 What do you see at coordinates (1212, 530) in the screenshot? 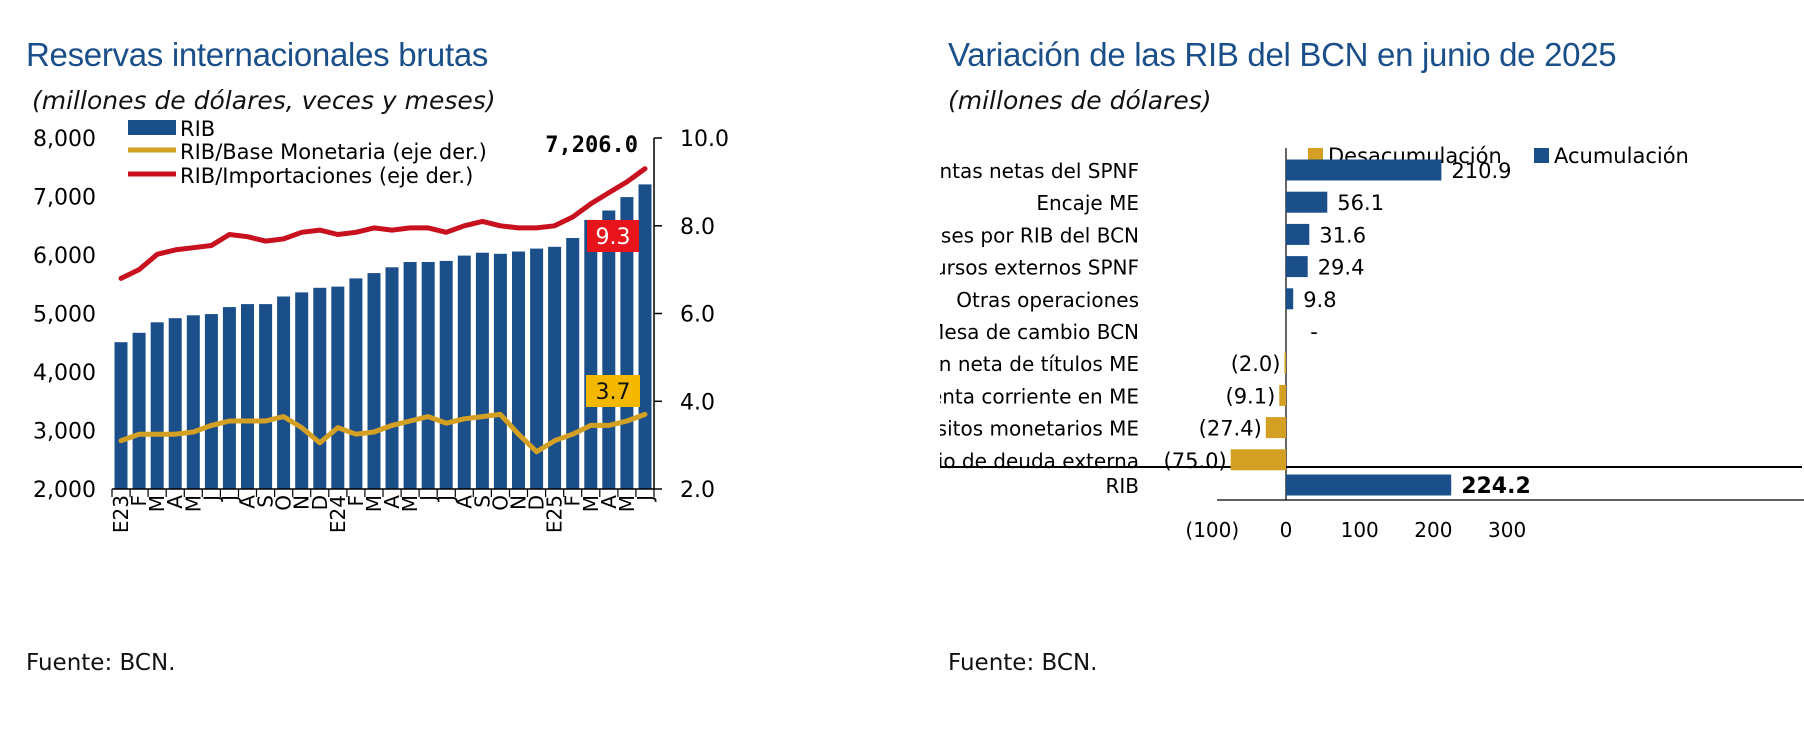
I see `x-tick-label: (100)` at bounding box center [1212, 530].